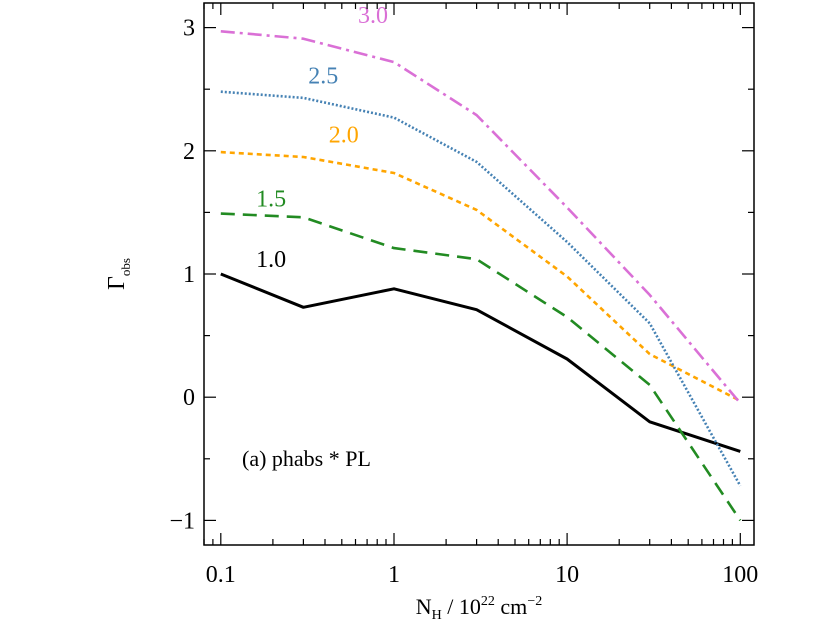 The height and width of the screenshot is (641, 830). I want to click on series-label-3: 2.5, so click(323, 77).